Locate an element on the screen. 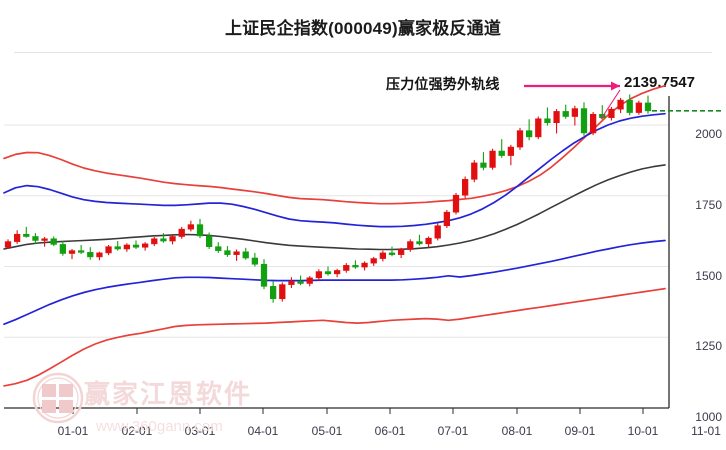 The height and width of the screenshot is (450, 726). x-tick-label: 01-01 is located at coordinates (73, 431).